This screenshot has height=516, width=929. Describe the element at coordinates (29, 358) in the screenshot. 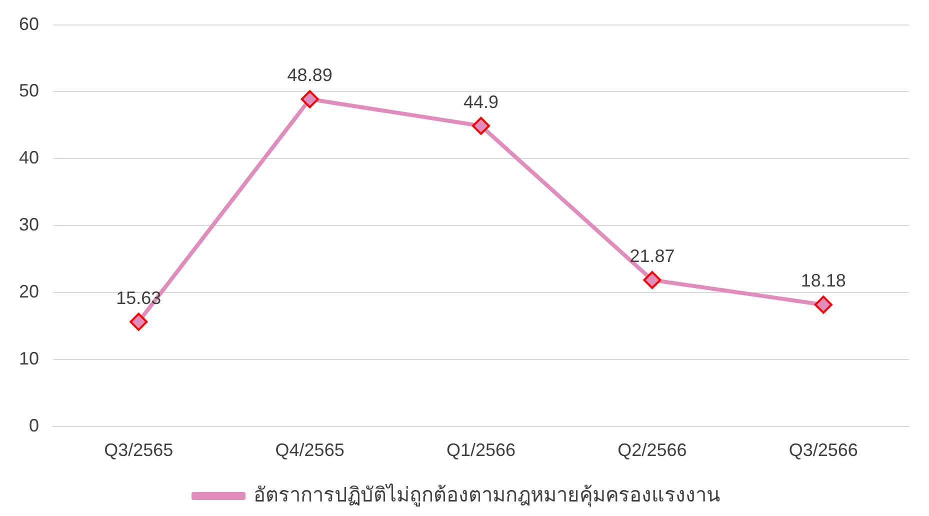

I see `y-tick-label: 10` at that location.